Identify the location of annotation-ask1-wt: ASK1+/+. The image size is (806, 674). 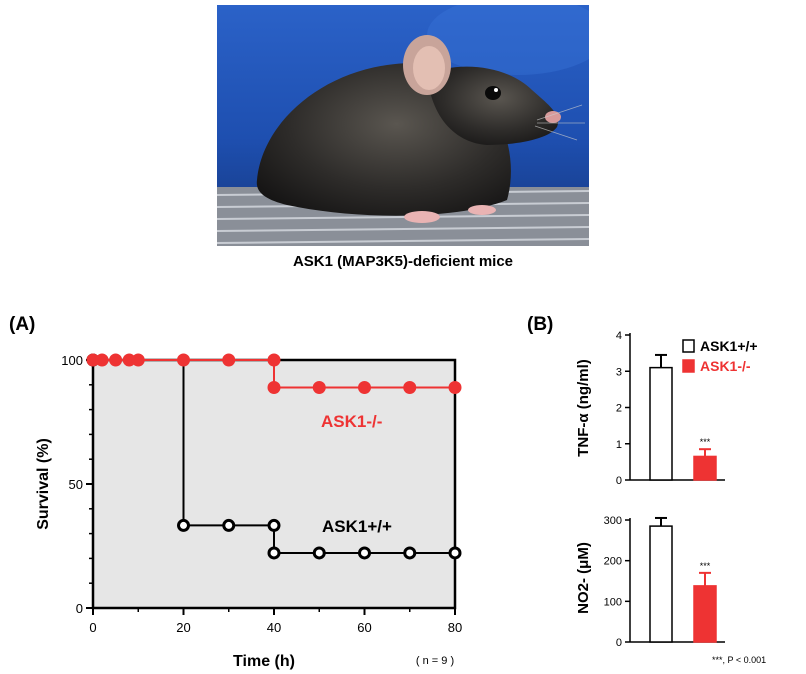
(357, 526).